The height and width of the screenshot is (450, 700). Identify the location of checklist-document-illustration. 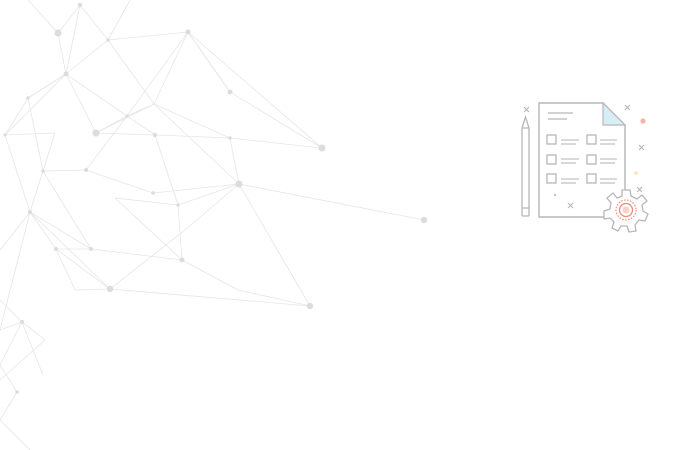
(585, 167).